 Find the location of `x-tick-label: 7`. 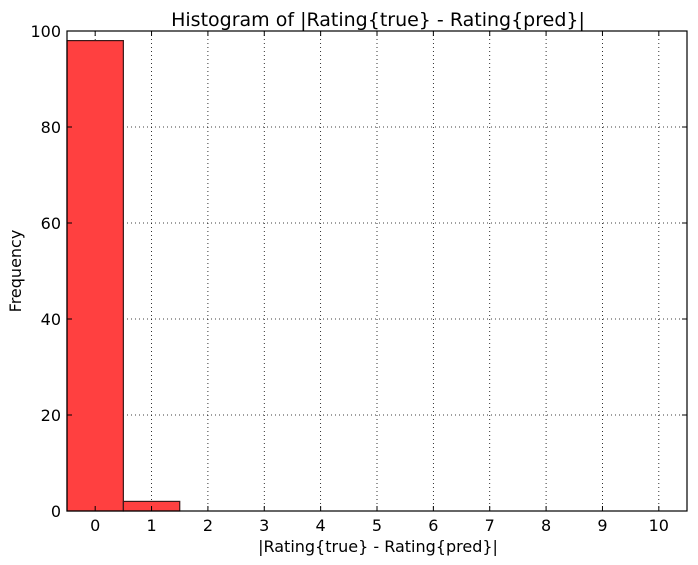

x-tick-label: 7 is located at coordinates (490, 525).